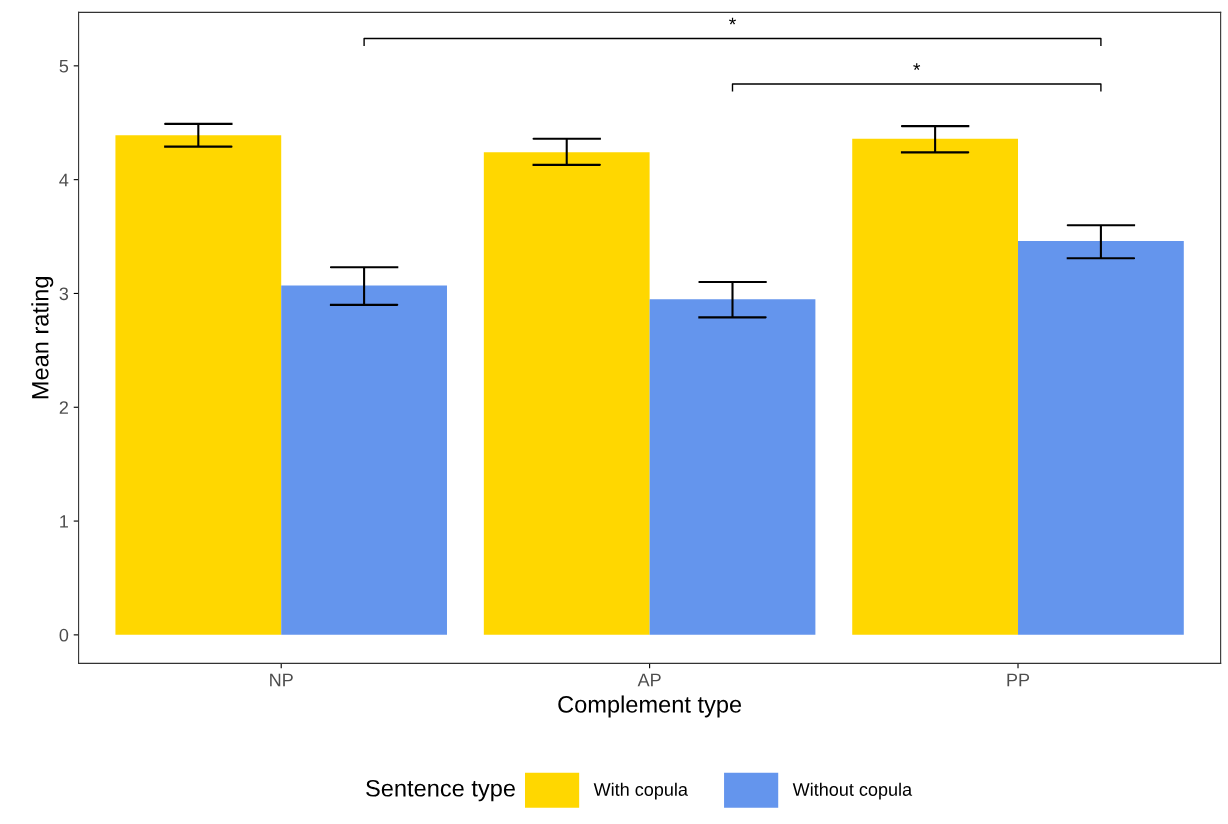 This screenshot has width=1228, height=824. What do you see at coordinates (42, 338) in the screenshot?
I see `y-axis-title: Mean rating` at bounding box center [42, 338].